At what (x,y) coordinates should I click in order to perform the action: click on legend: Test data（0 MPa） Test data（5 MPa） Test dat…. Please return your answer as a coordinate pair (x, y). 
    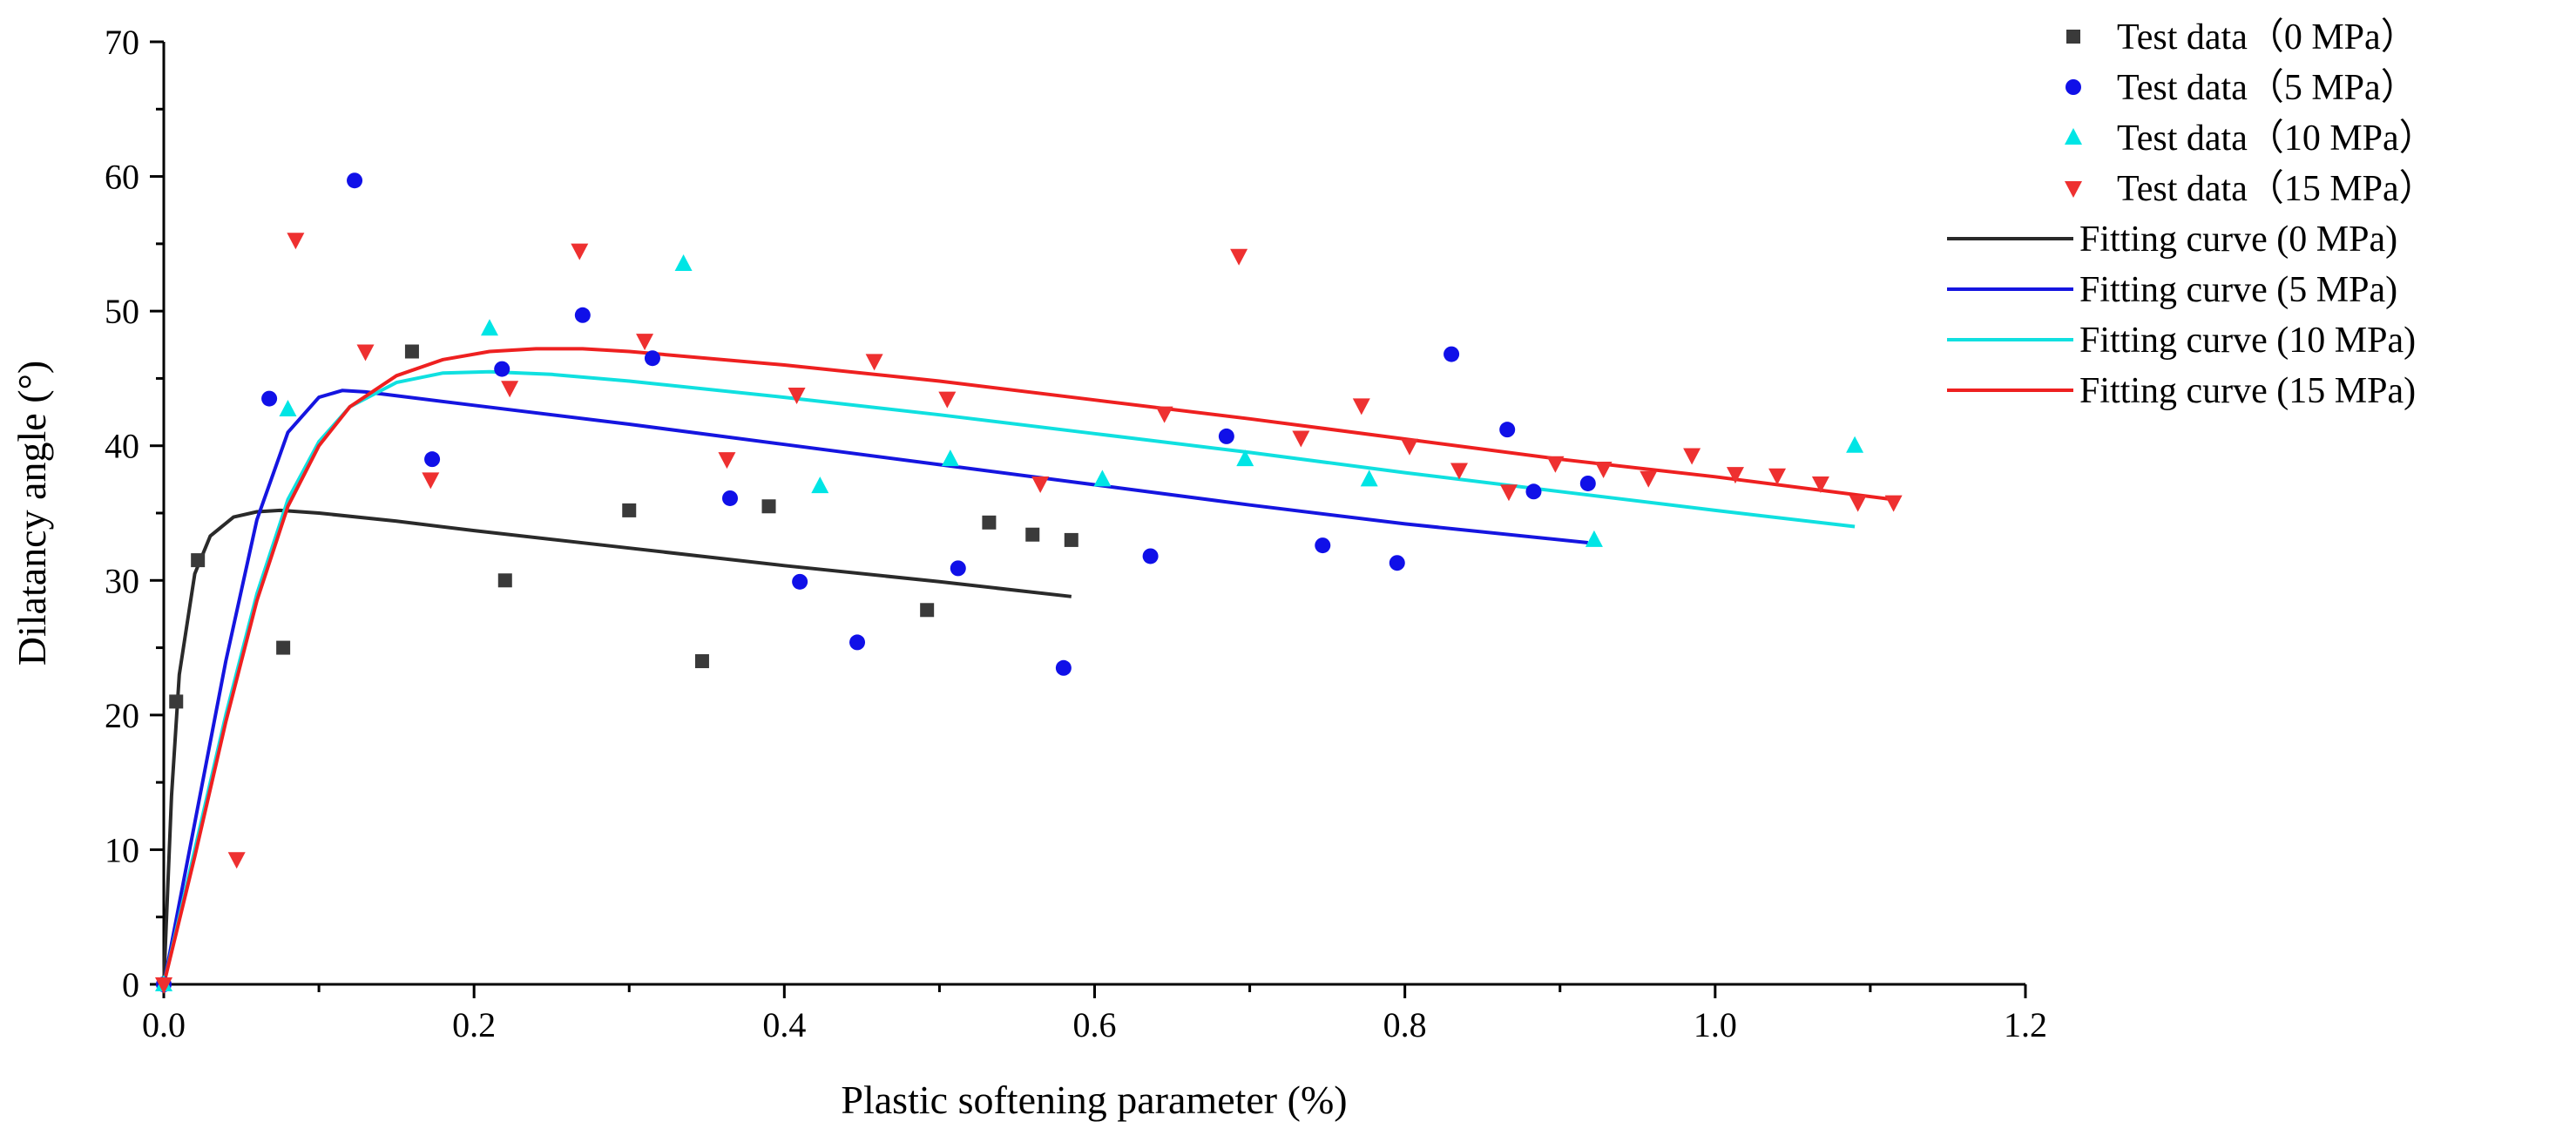
    Looking at the image, I should click on (2191, 214).